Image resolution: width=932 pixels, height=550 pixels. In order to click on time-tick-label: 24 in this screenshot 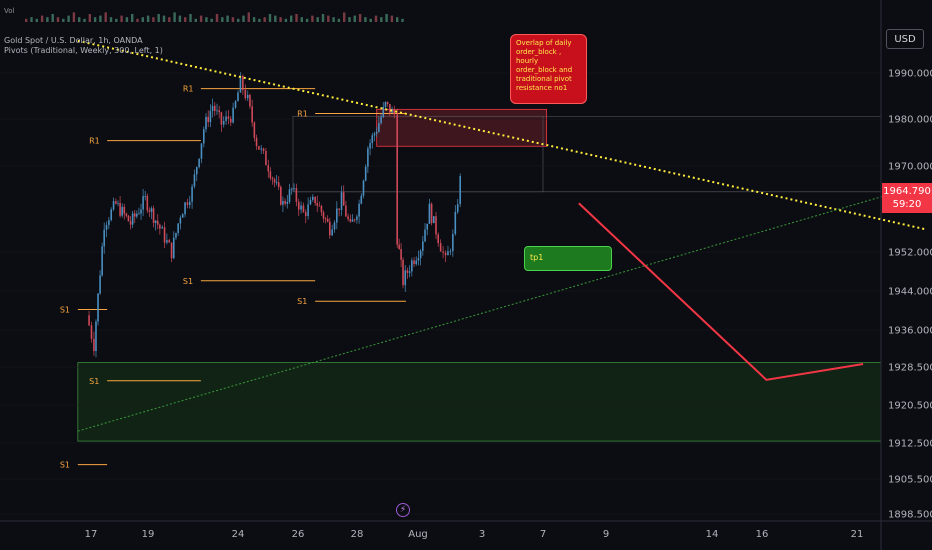, I will do `click(238, 534)`.